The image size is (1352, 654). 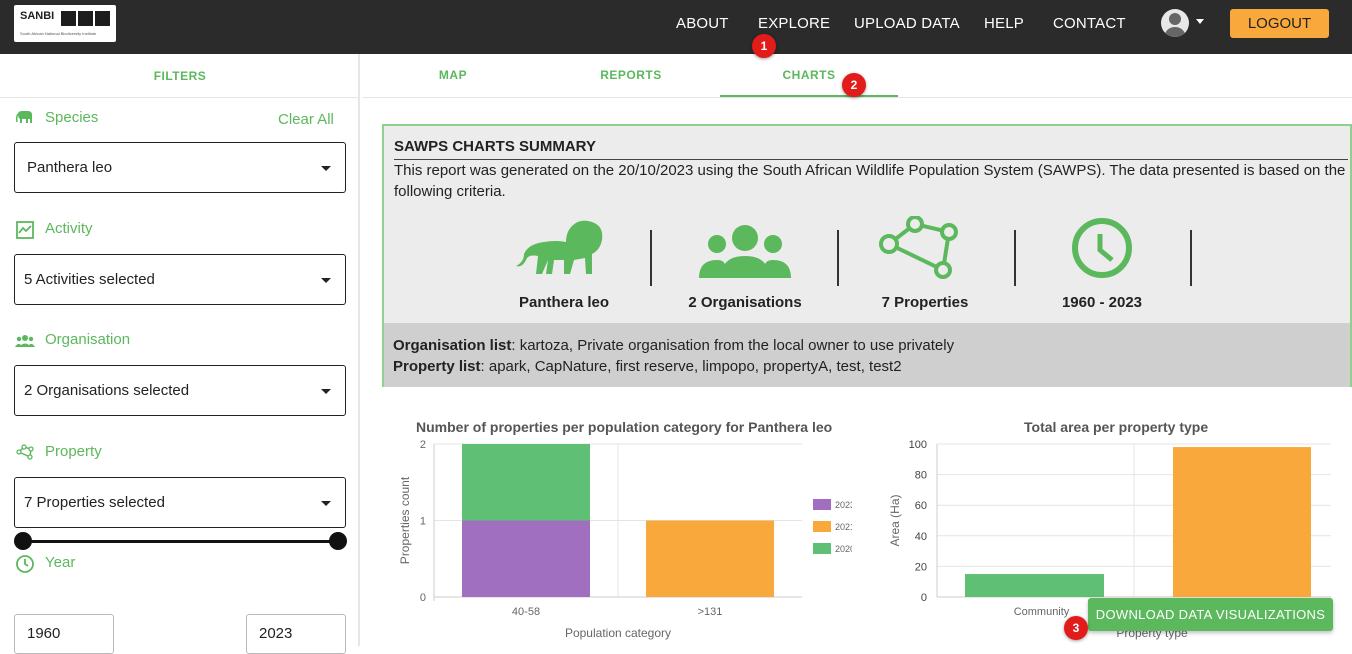 What do you see at coordinates (1076, 628) in the screenshot?
I see `annotation-marker-3: 3` at bounding box center [1076, 628].